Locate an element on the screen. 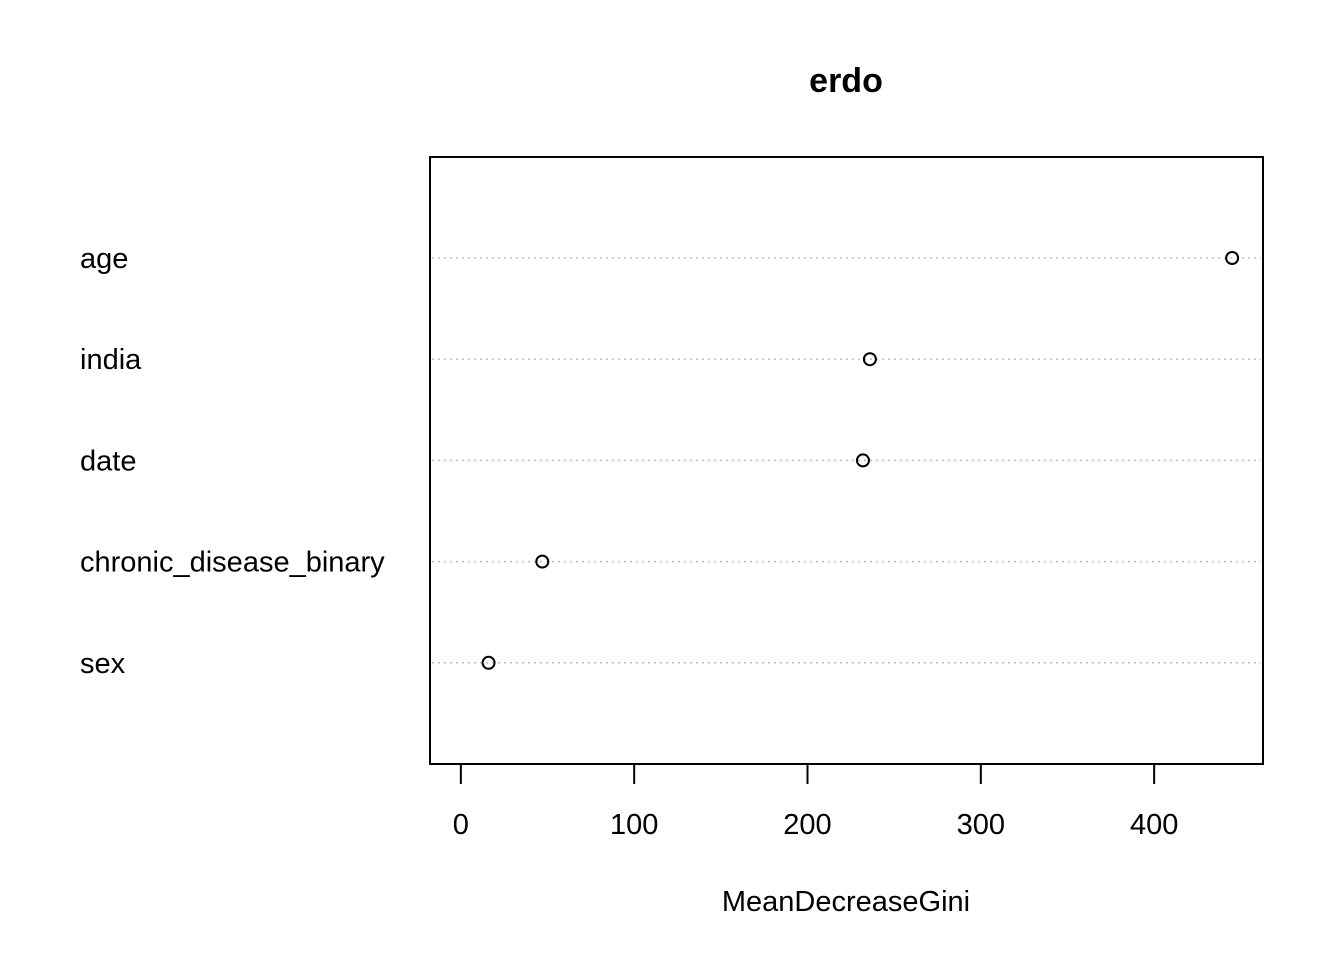 The height and width of the screenshot is (960, 1344). x-tick-label: 400 is located at coordinates (1154, 825).